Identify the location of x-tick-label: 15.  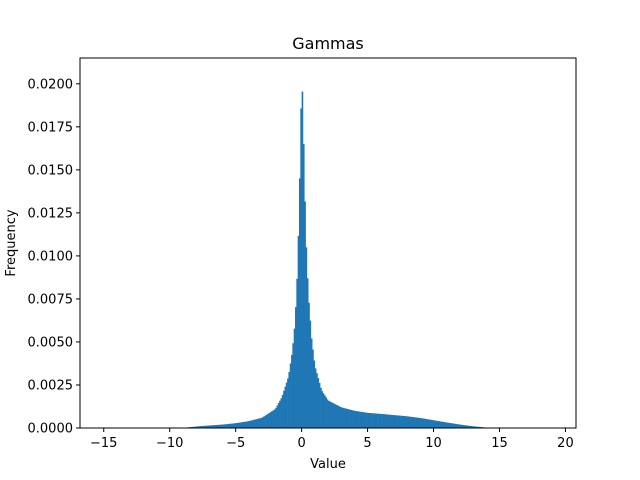
(499, 443).